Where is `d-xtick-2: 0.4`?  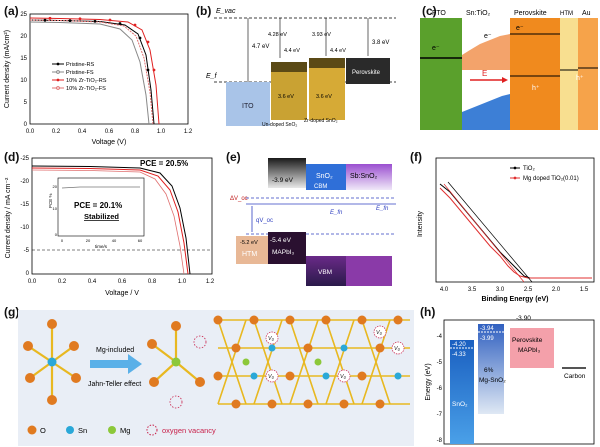 d-xtick-2: 0.4 is located at coordinates (92, 282).